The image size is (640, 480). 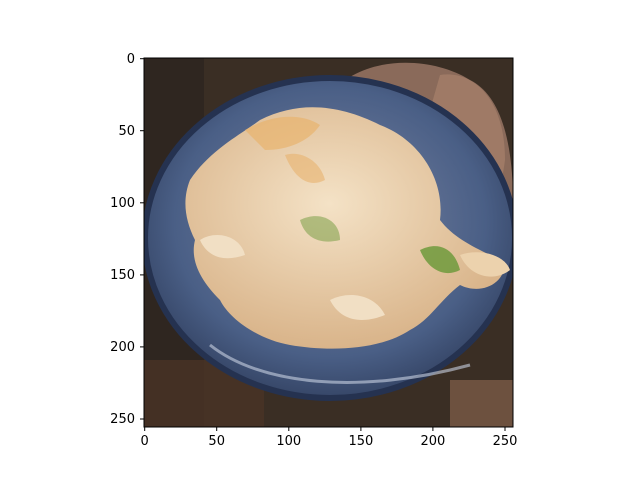 I want to click on x-tick-label: 150, so click(x=360, y=441).